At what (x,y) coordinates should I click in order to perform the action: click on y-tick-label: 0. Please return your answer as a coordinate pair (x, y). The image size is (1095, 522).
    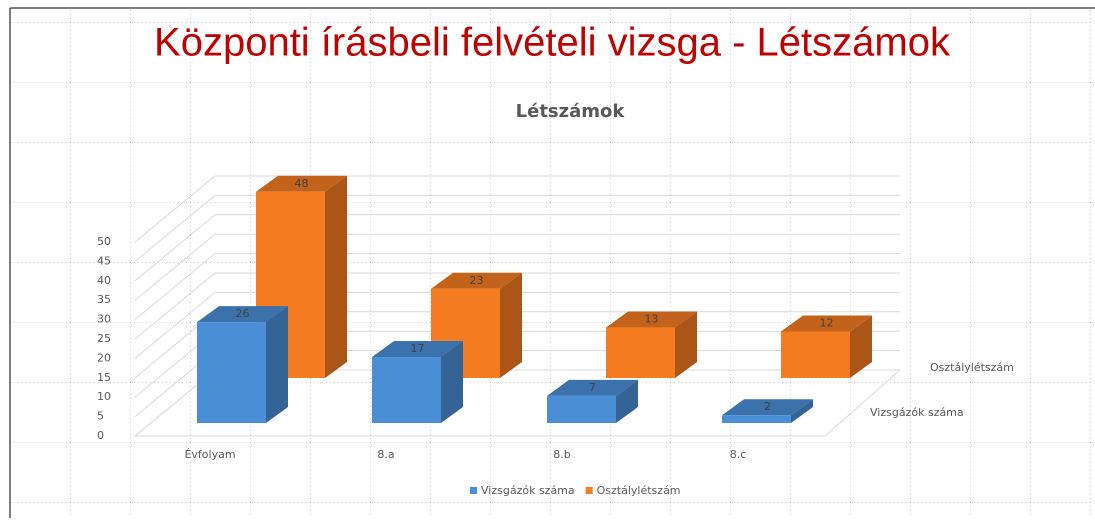
    Looking at the image, I should click on (100, 435).